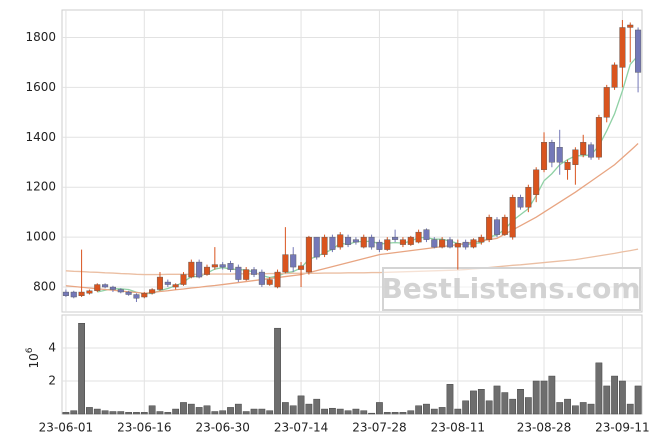 This screenshot has width=663, height=444. I want to click on x-tick-label: 23-08-11, so click(458, 428).